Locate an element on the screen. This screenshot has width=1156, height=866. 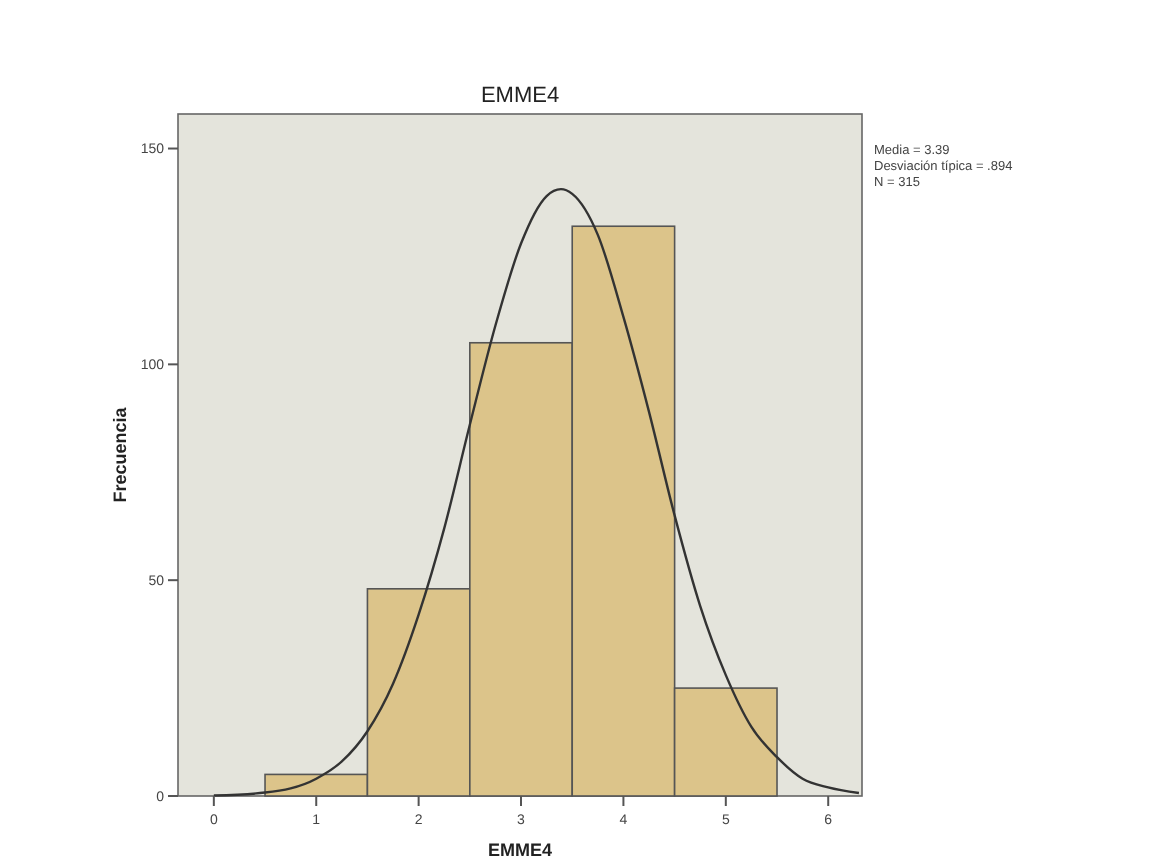
chart-title: EMME4 is located at coordinates (520, 96).